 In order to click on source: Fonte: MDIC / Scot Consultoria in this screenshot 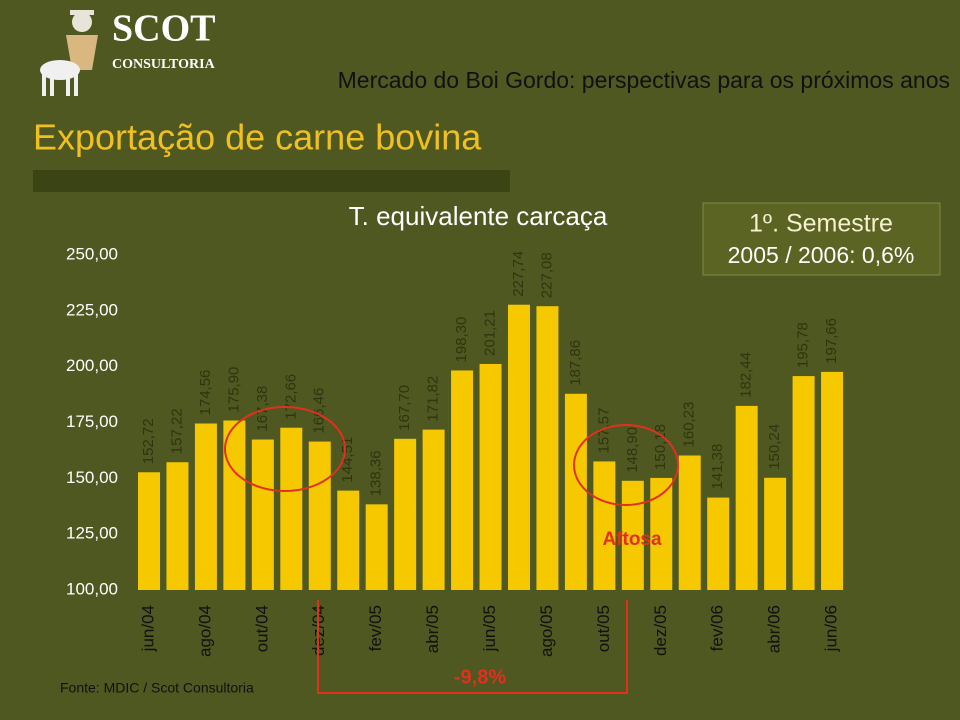, I will do `click(157, 688)`.